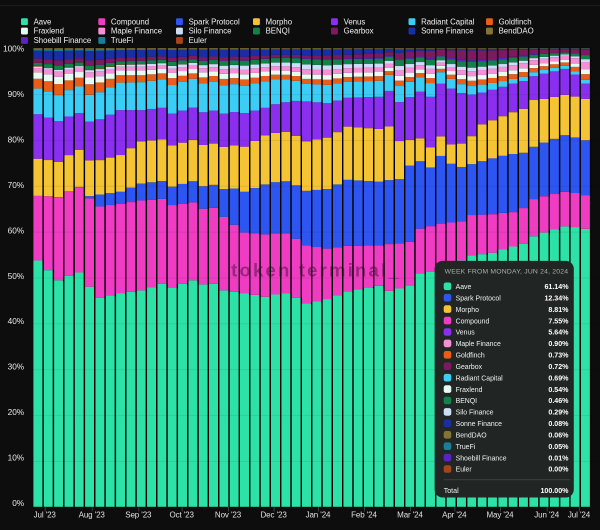  What do you see at coordinates (16, 457) in the screenshot?
I see `svg-text: 10%` at bounding box center [16, 457].